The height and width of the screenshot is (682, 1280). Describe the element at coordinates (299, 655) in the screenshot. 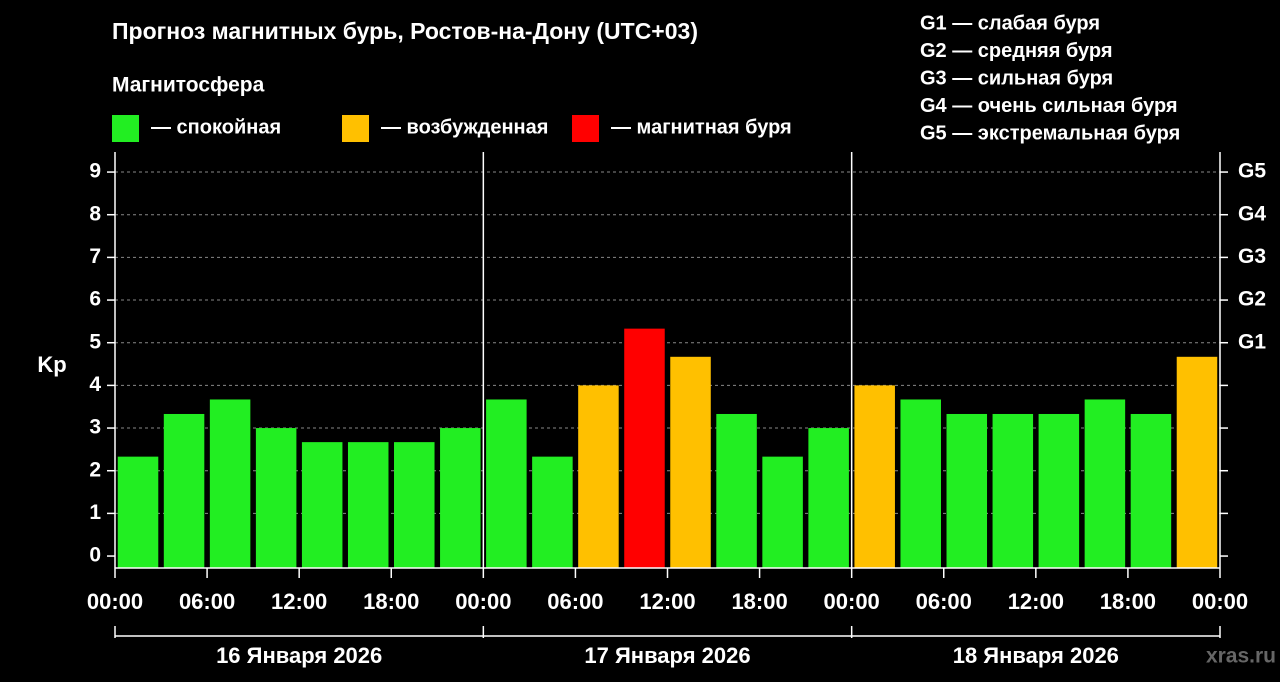

I see `day-label: 16 Января 2026` at that location.